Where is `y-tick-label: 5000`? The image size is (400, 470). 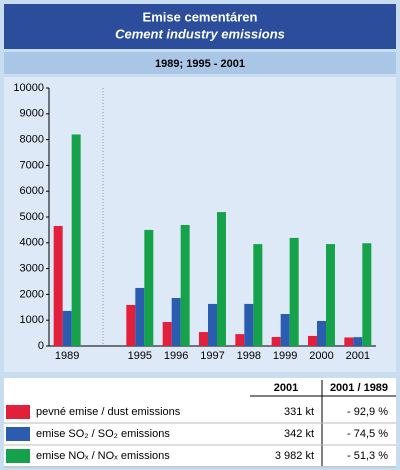 y-tick-label: 5000 is located at coordinates (32, 217).